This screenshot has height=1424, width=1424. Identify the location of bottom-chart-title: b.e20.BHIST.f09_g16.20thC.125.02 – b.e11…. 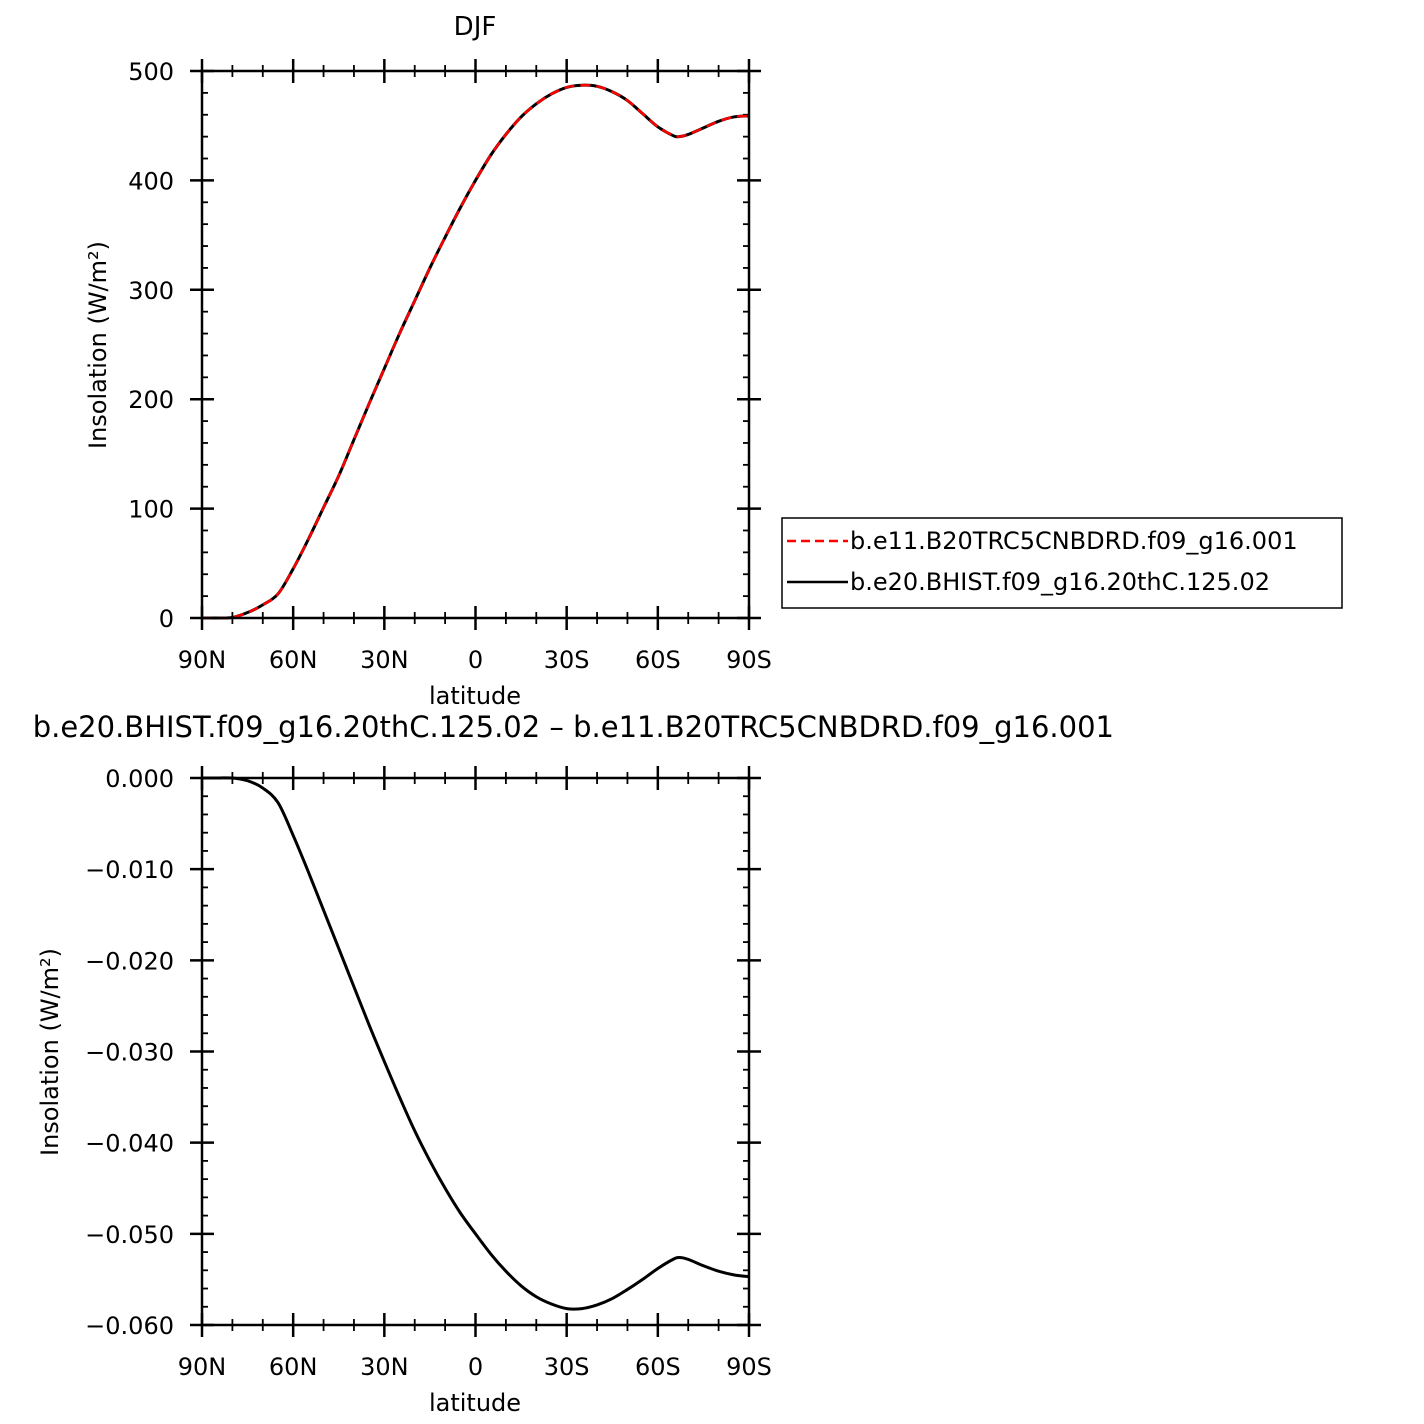
(573, 727).